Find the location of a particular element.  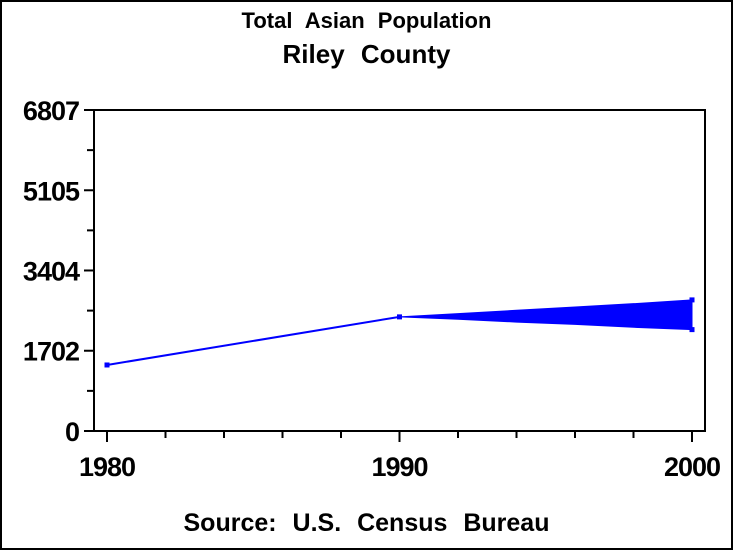

x-tick-label: 1990 is located at coordinates (399, 467).